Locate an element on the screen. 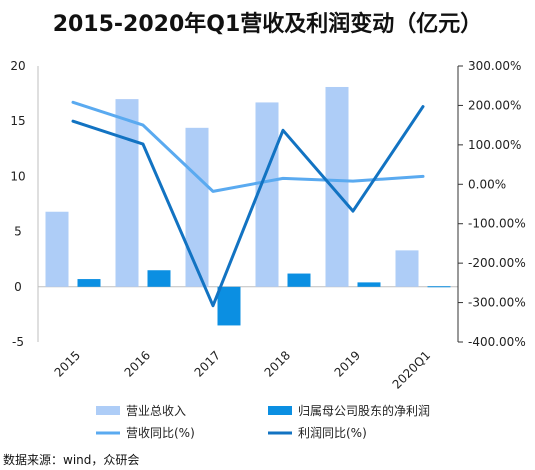  right-tick-label: 100.00% is located at coordinates (494, 145).